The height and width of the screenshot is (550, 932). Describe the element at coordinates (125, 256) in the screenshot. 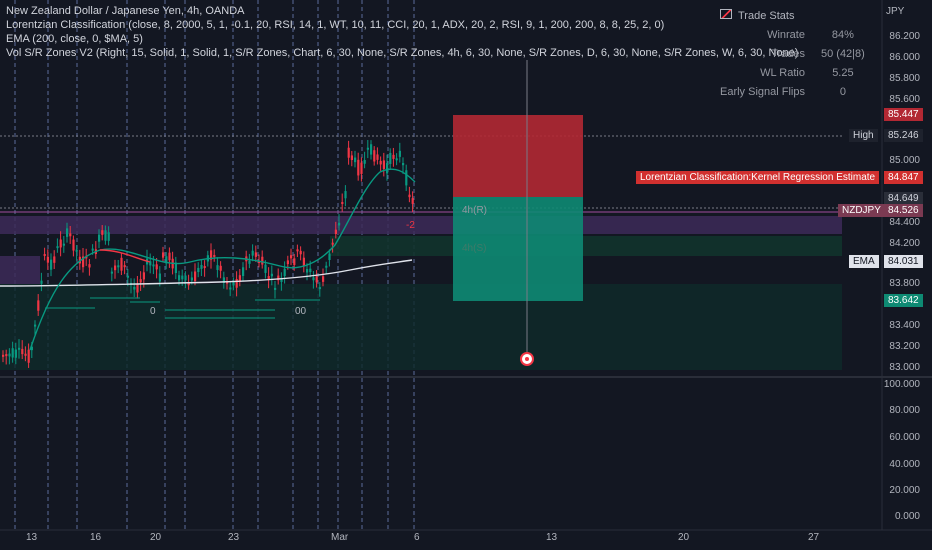

I see `kernel-regression-line-bear` at that location.